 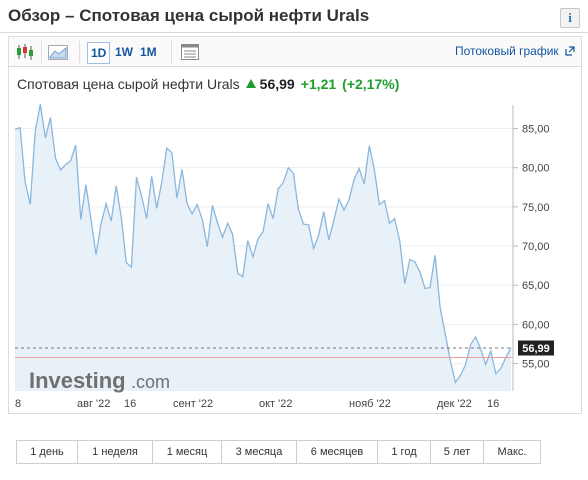 I want to click on range-3-months-button: 3 месяца, so click(x=259, y=452).